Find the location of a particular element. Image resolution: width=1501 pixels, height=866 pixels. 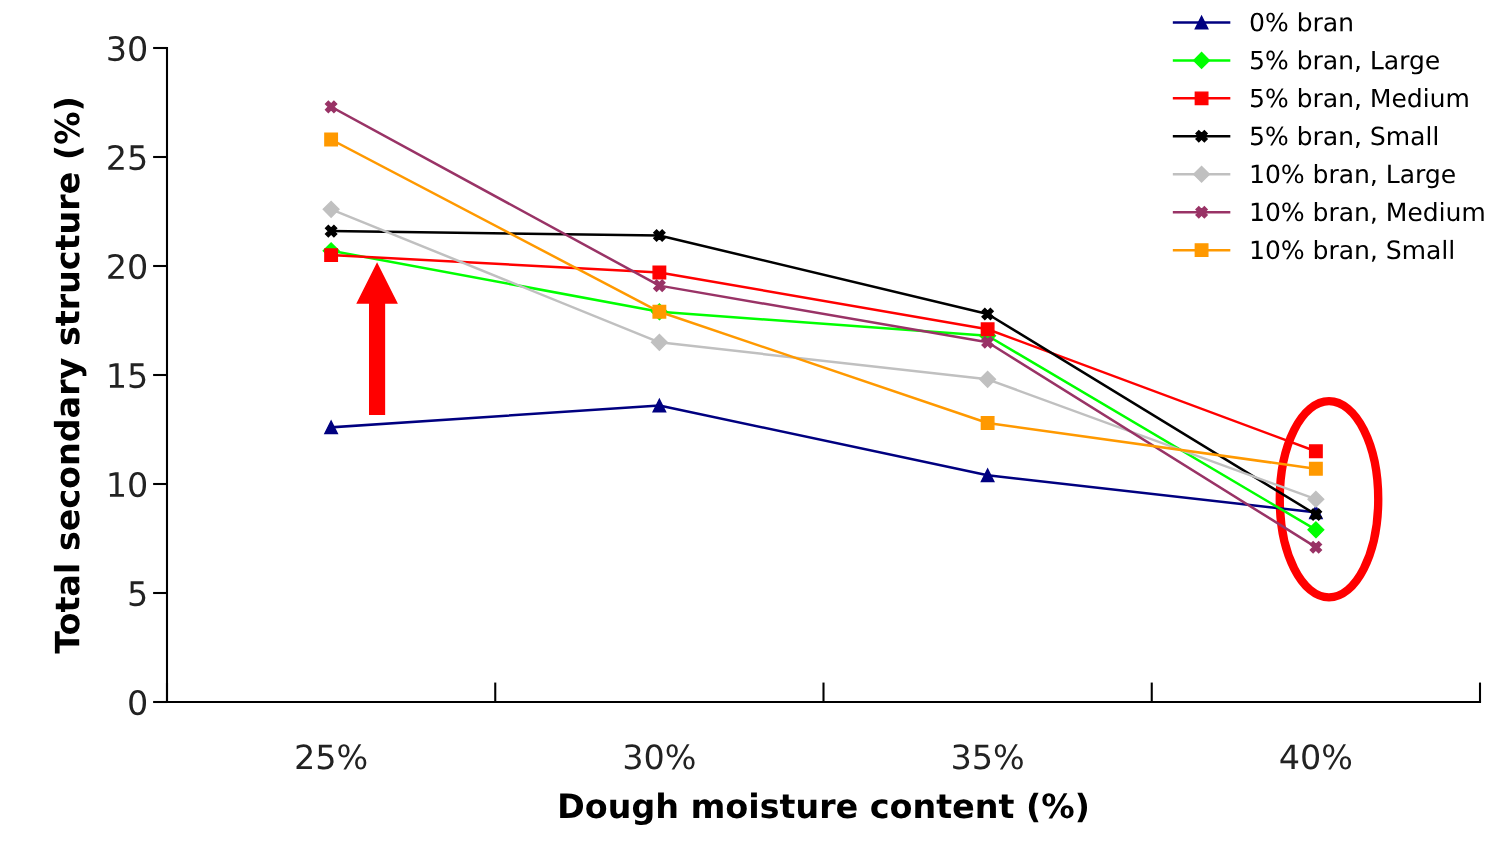

legend-label: 0% bran is located at coordinates (1301, 22).